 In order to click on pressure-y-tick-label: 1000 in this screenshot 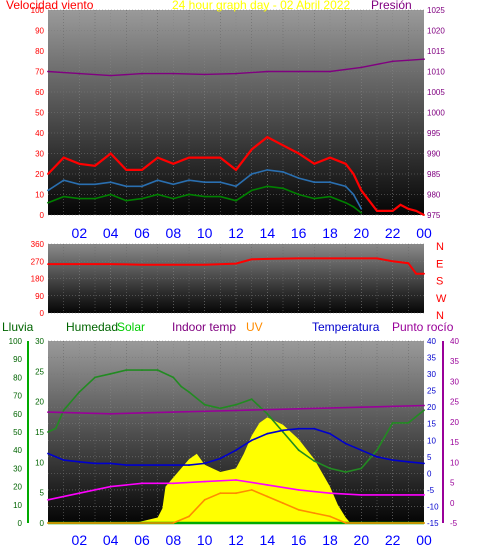, I will do `click(436, 113)`.